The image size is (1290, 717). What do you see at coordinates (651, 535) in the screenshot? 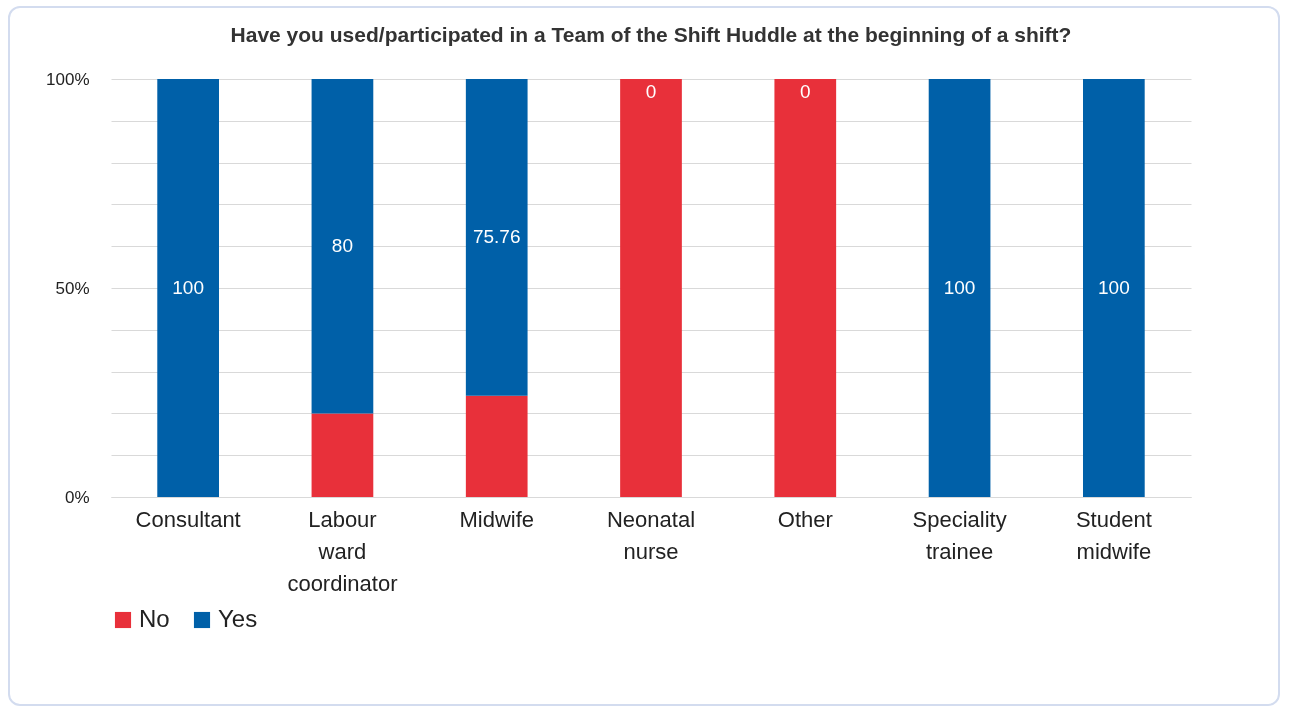
I see `x-tick-label: Neonatal nurse` at bounding box center [651, 535].